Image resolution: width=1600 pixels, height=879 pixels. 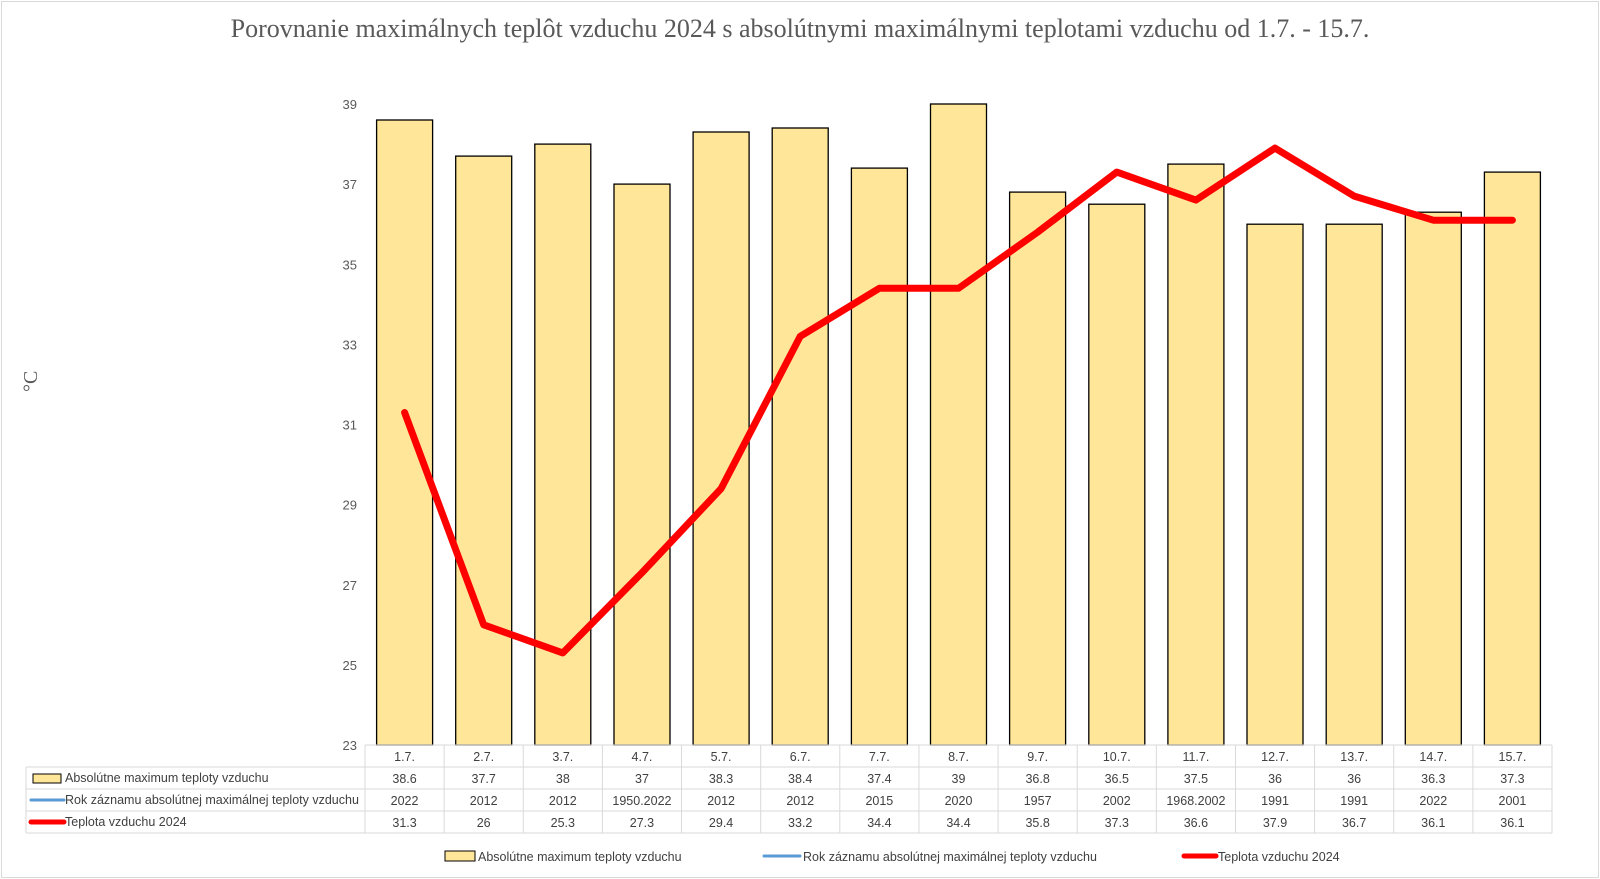 I want to click on y-tick-31: 31, so click(x=350, y=425).